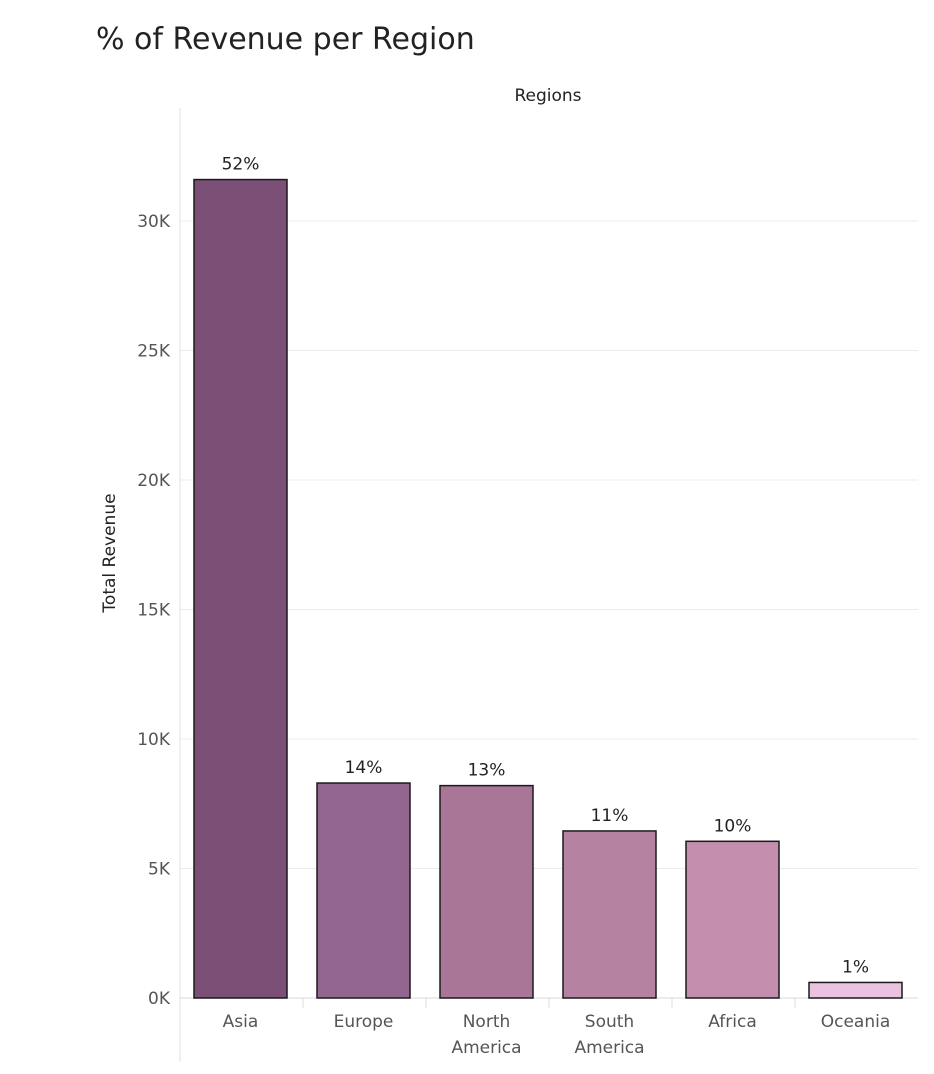 The height and width of the screenshot is (1074, 934). Describe the element at coordinates (364, 1022) in the screenshot. I see `x-tick-label: Europe` at that location.